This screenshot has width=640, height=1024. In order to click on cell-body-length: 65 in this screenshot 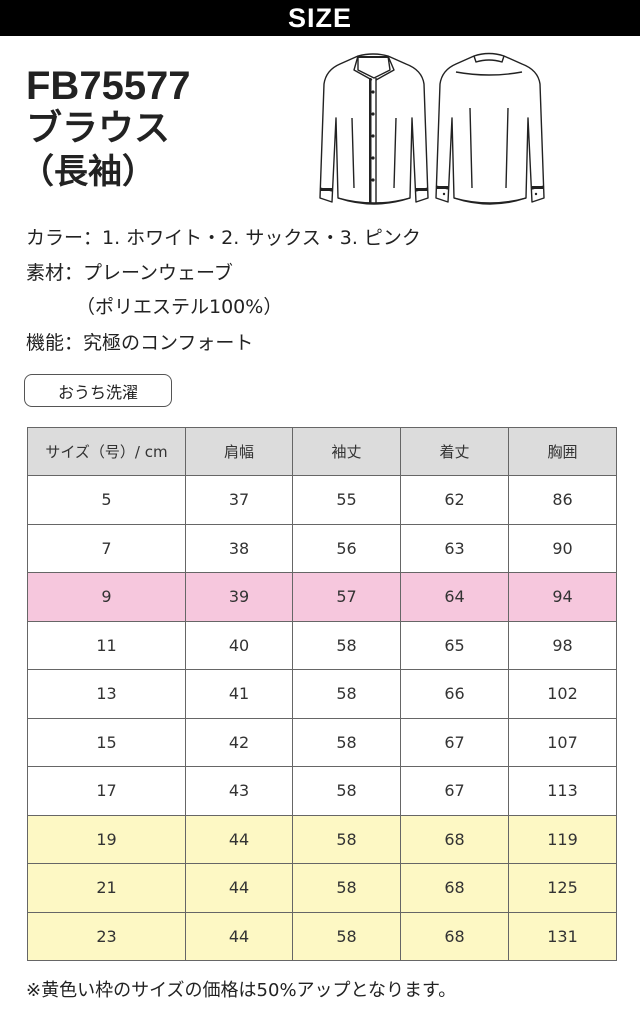, I will do `click(454, 645)`.